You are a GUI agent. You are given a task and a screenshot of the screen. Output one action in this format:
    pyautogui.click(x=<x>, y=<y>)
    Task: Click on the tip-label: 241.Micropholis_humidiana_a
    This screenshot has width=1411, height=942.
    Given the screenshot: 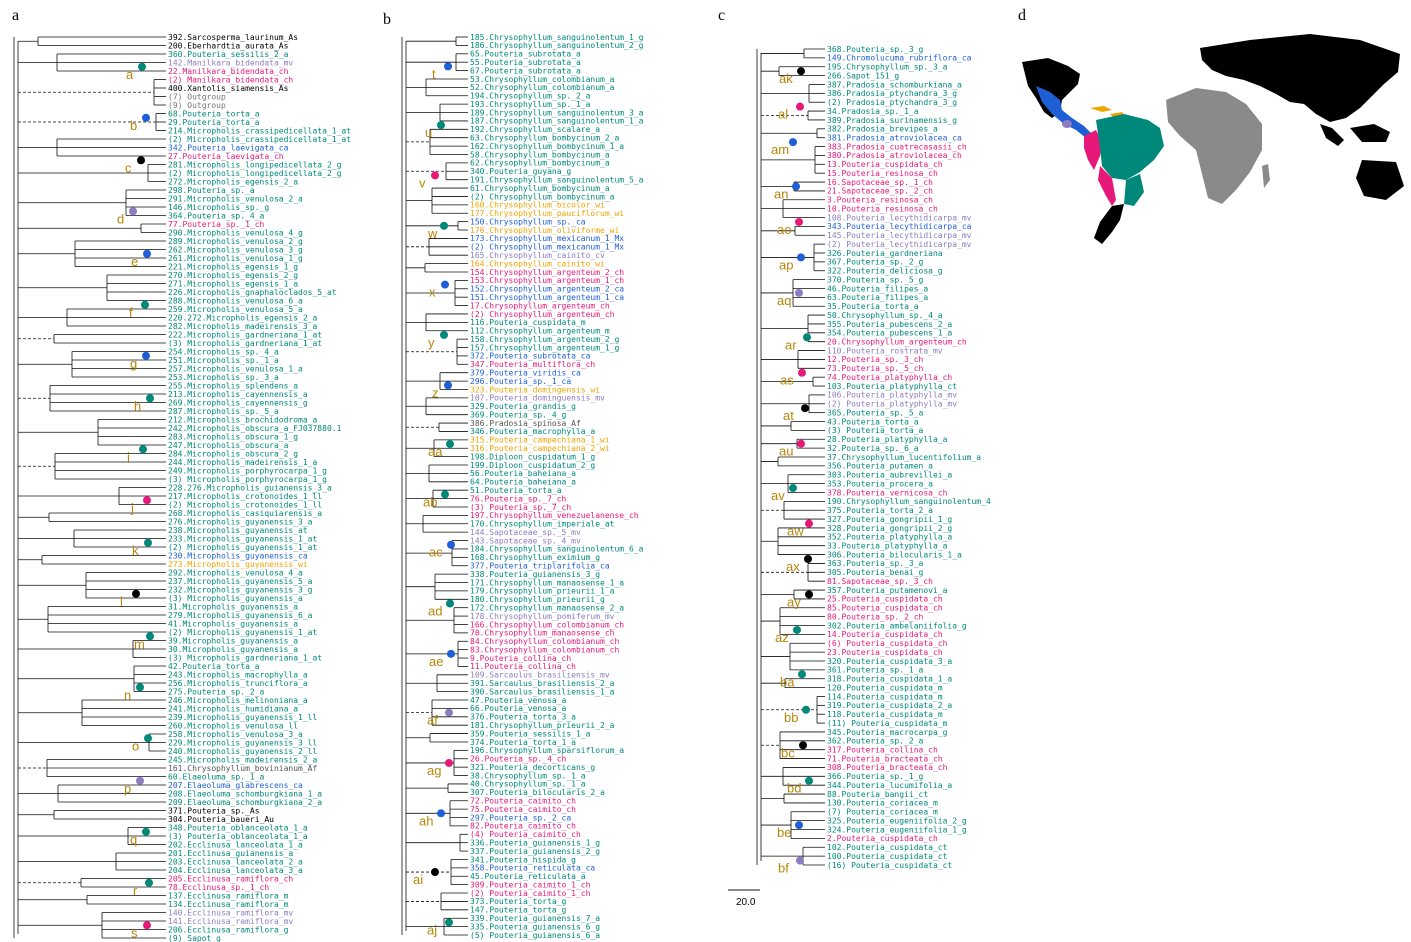 What is the action you would take?
    pyautogui.click(x=233, y=708)
    